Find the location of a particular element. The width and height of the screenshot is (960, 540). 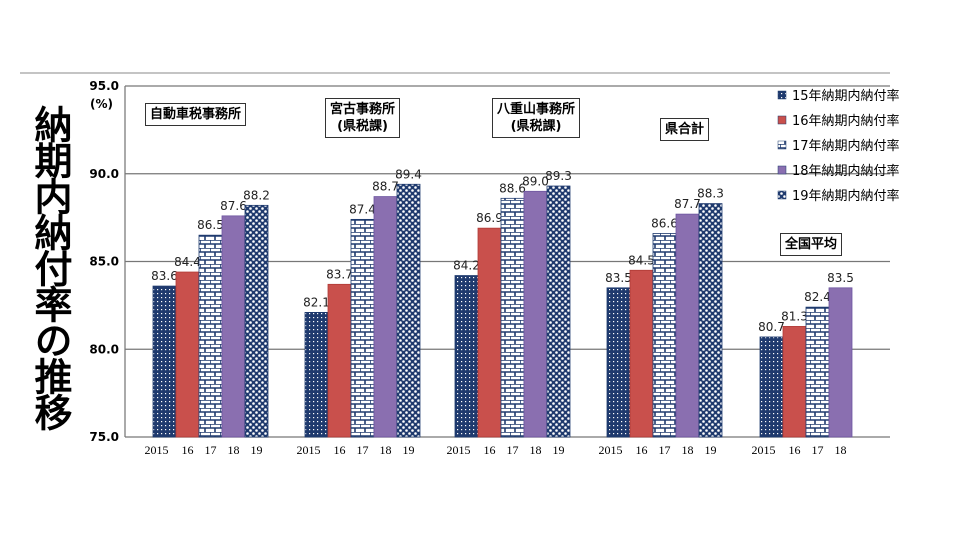

data-label: 89.4 is located at coordinates (408, 174).